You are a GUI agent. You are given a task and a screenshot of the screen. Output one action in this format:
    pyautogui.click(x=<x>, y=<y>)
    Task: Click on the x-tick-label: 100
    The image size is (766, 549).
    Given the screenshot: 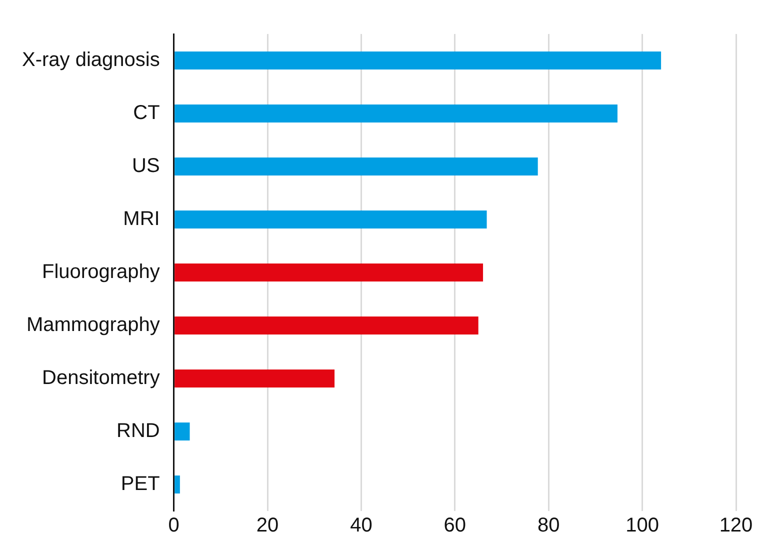 What is the action you would take?
    pyautogui.click(x=642, y=525)
    